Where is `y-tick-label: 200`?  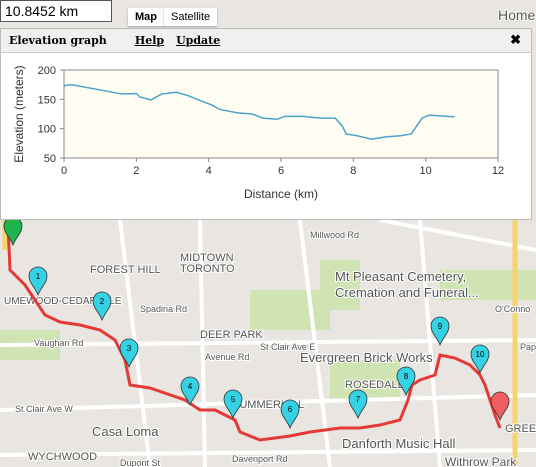 y-tick-label: 200 is located at coordinates (47, 71).